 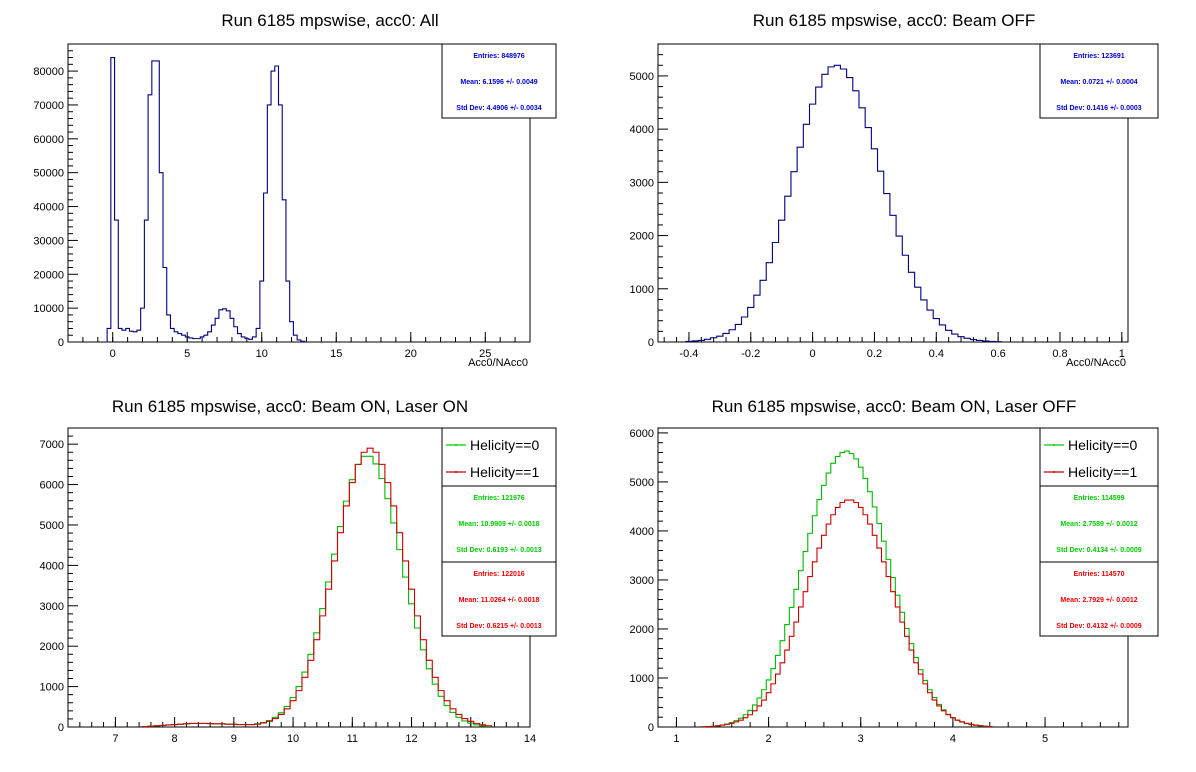 What do you see at coordinates (894, 20) in the screenshot?
I see `chart-title: Run 6185 mpswise, acc0: Beam OFF` at bounding box center [894, 20].